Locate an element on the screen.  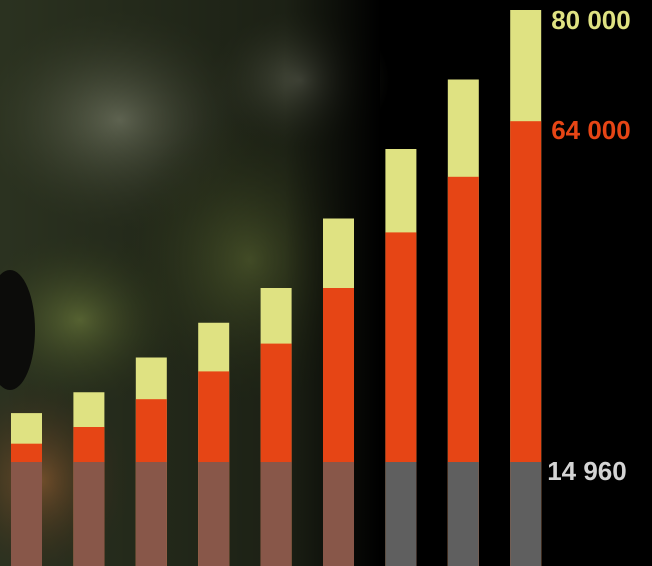
value-label: 14 960 is located at coordinates (587, 471).